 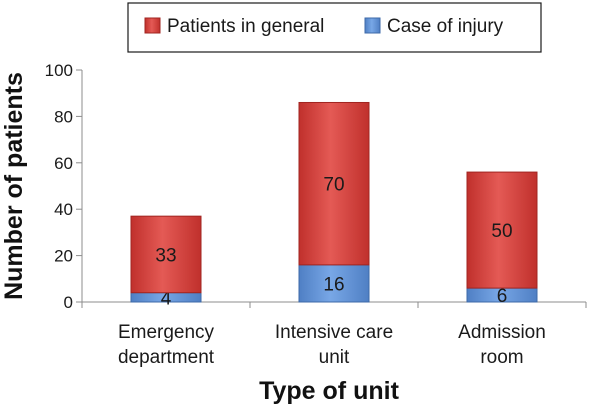 I want to click on bar-patients-in-general-emergency-department, so click(x=166, y=254).